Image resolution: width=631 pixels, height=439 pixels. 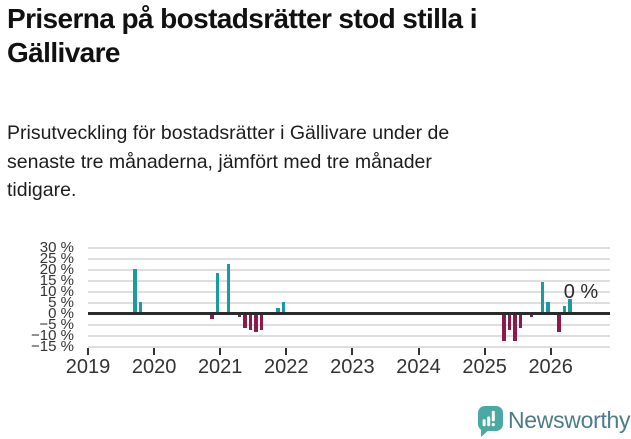 What do you see at coordinates (352, 367) in the screenshot?
I see `x-axis-label: 2023` at bounding box center [352, 367].